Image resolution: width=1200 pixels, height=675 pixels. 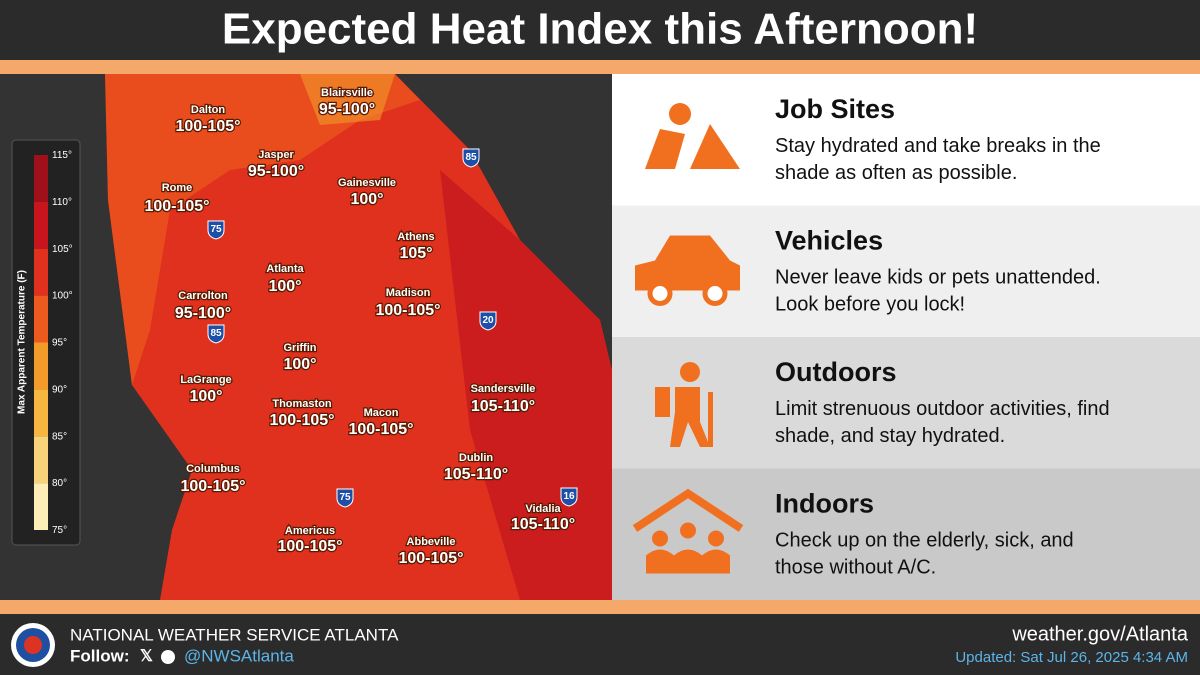 What do you see at coordinates (205, 380) in the screenshot?
I see `city-name: LaGrange` at bounding box center [205, 380].